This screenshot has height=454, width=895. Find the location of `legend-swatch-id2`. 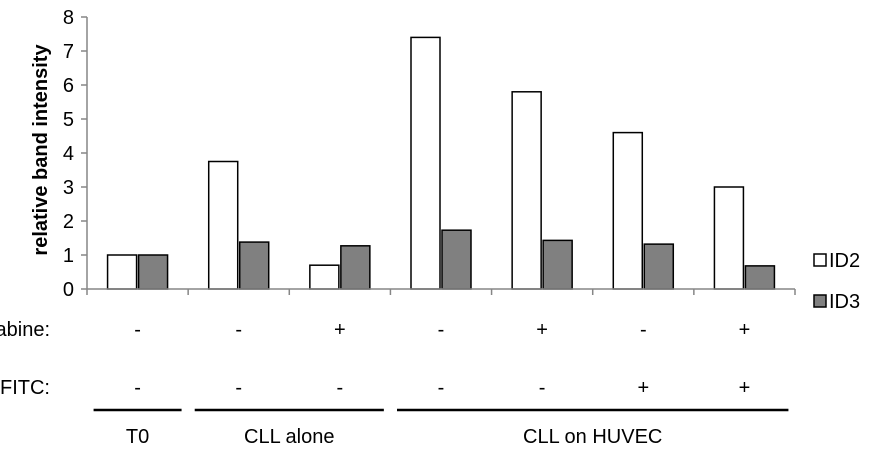

legend-swatch-id2 is located at coordinates (820, 260).